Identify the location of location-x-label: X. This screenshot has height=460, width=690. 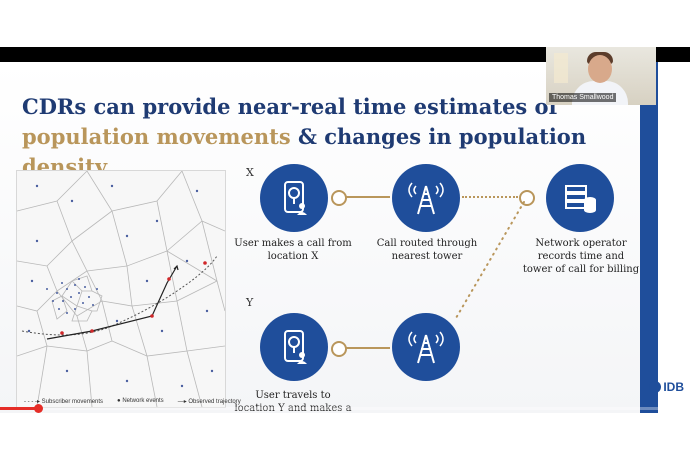
(250, 172).